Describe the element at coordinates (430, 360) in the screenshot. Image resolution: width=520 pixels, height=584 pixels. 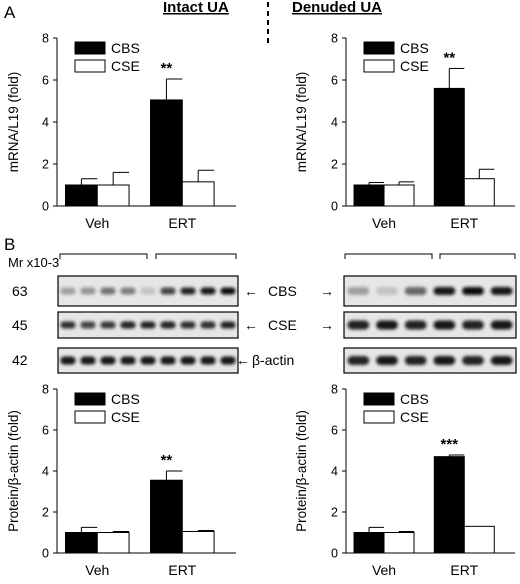
I see `blot-strip-denuded-actin` at that location.